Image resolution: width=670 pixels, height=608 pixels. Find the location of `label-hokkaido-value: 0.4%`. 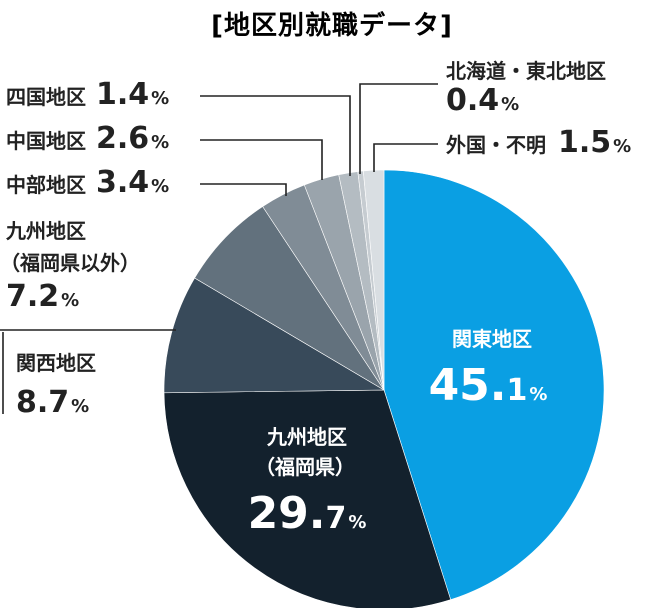

label-hokkaido-value: 0.4% is located at coordinates (482, 100).